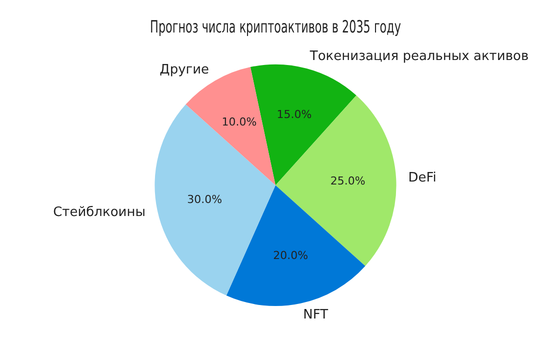 The image size is (551, 344). Describe the element at coordinates (239, 121) in the screenshot. I see `data-label: 10.0%` at that location.